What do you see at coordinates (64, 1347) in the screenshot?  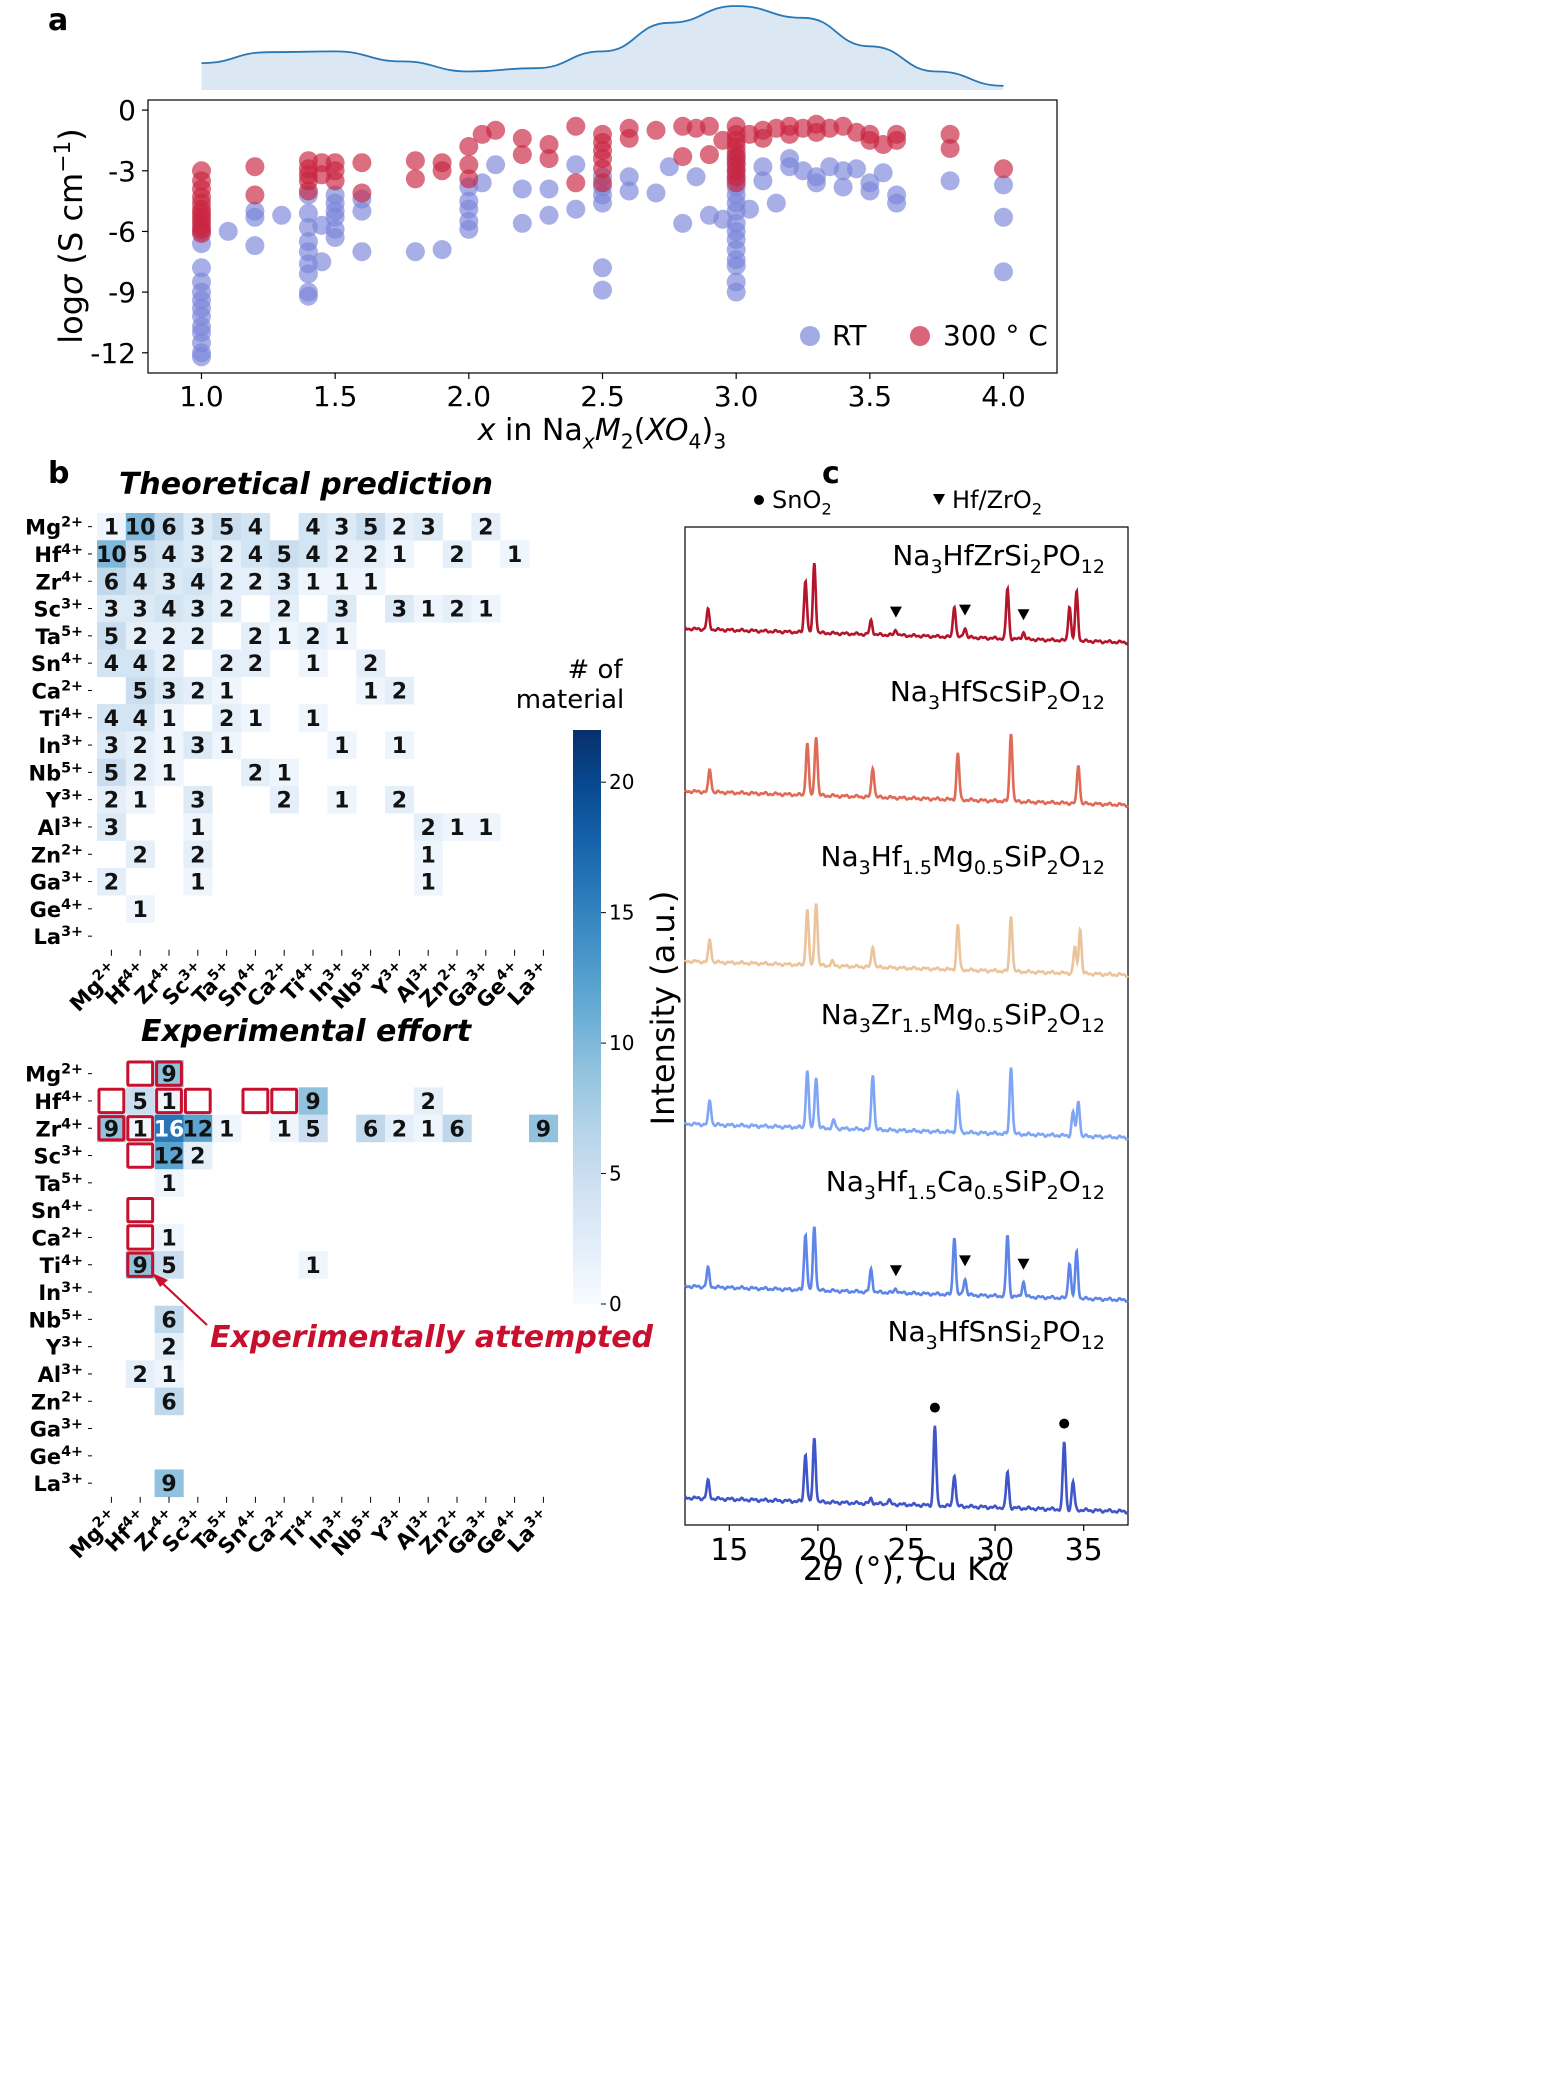 I see `row-label: Y3+` at bounding box center [64, 1347].